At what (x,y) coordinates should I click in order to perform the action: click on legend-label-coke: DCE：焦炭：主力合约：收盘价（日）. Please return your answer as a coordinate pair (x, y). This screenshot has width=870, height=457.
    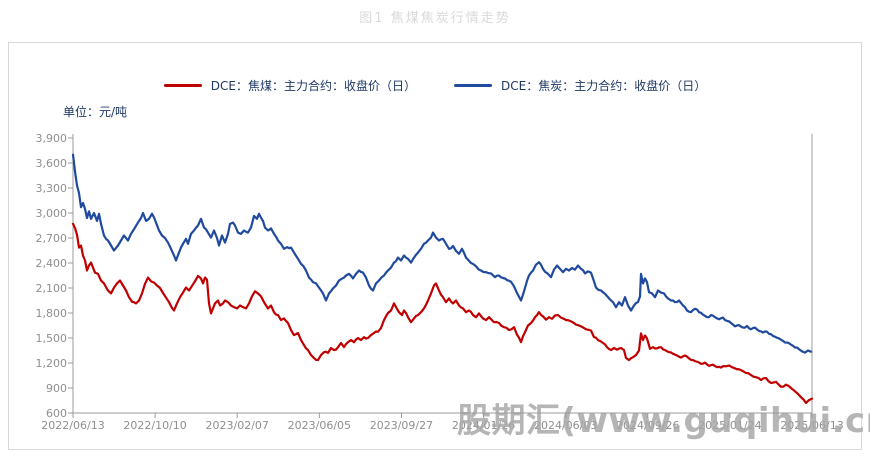
    Looking at the image, I should click on (604, 86).